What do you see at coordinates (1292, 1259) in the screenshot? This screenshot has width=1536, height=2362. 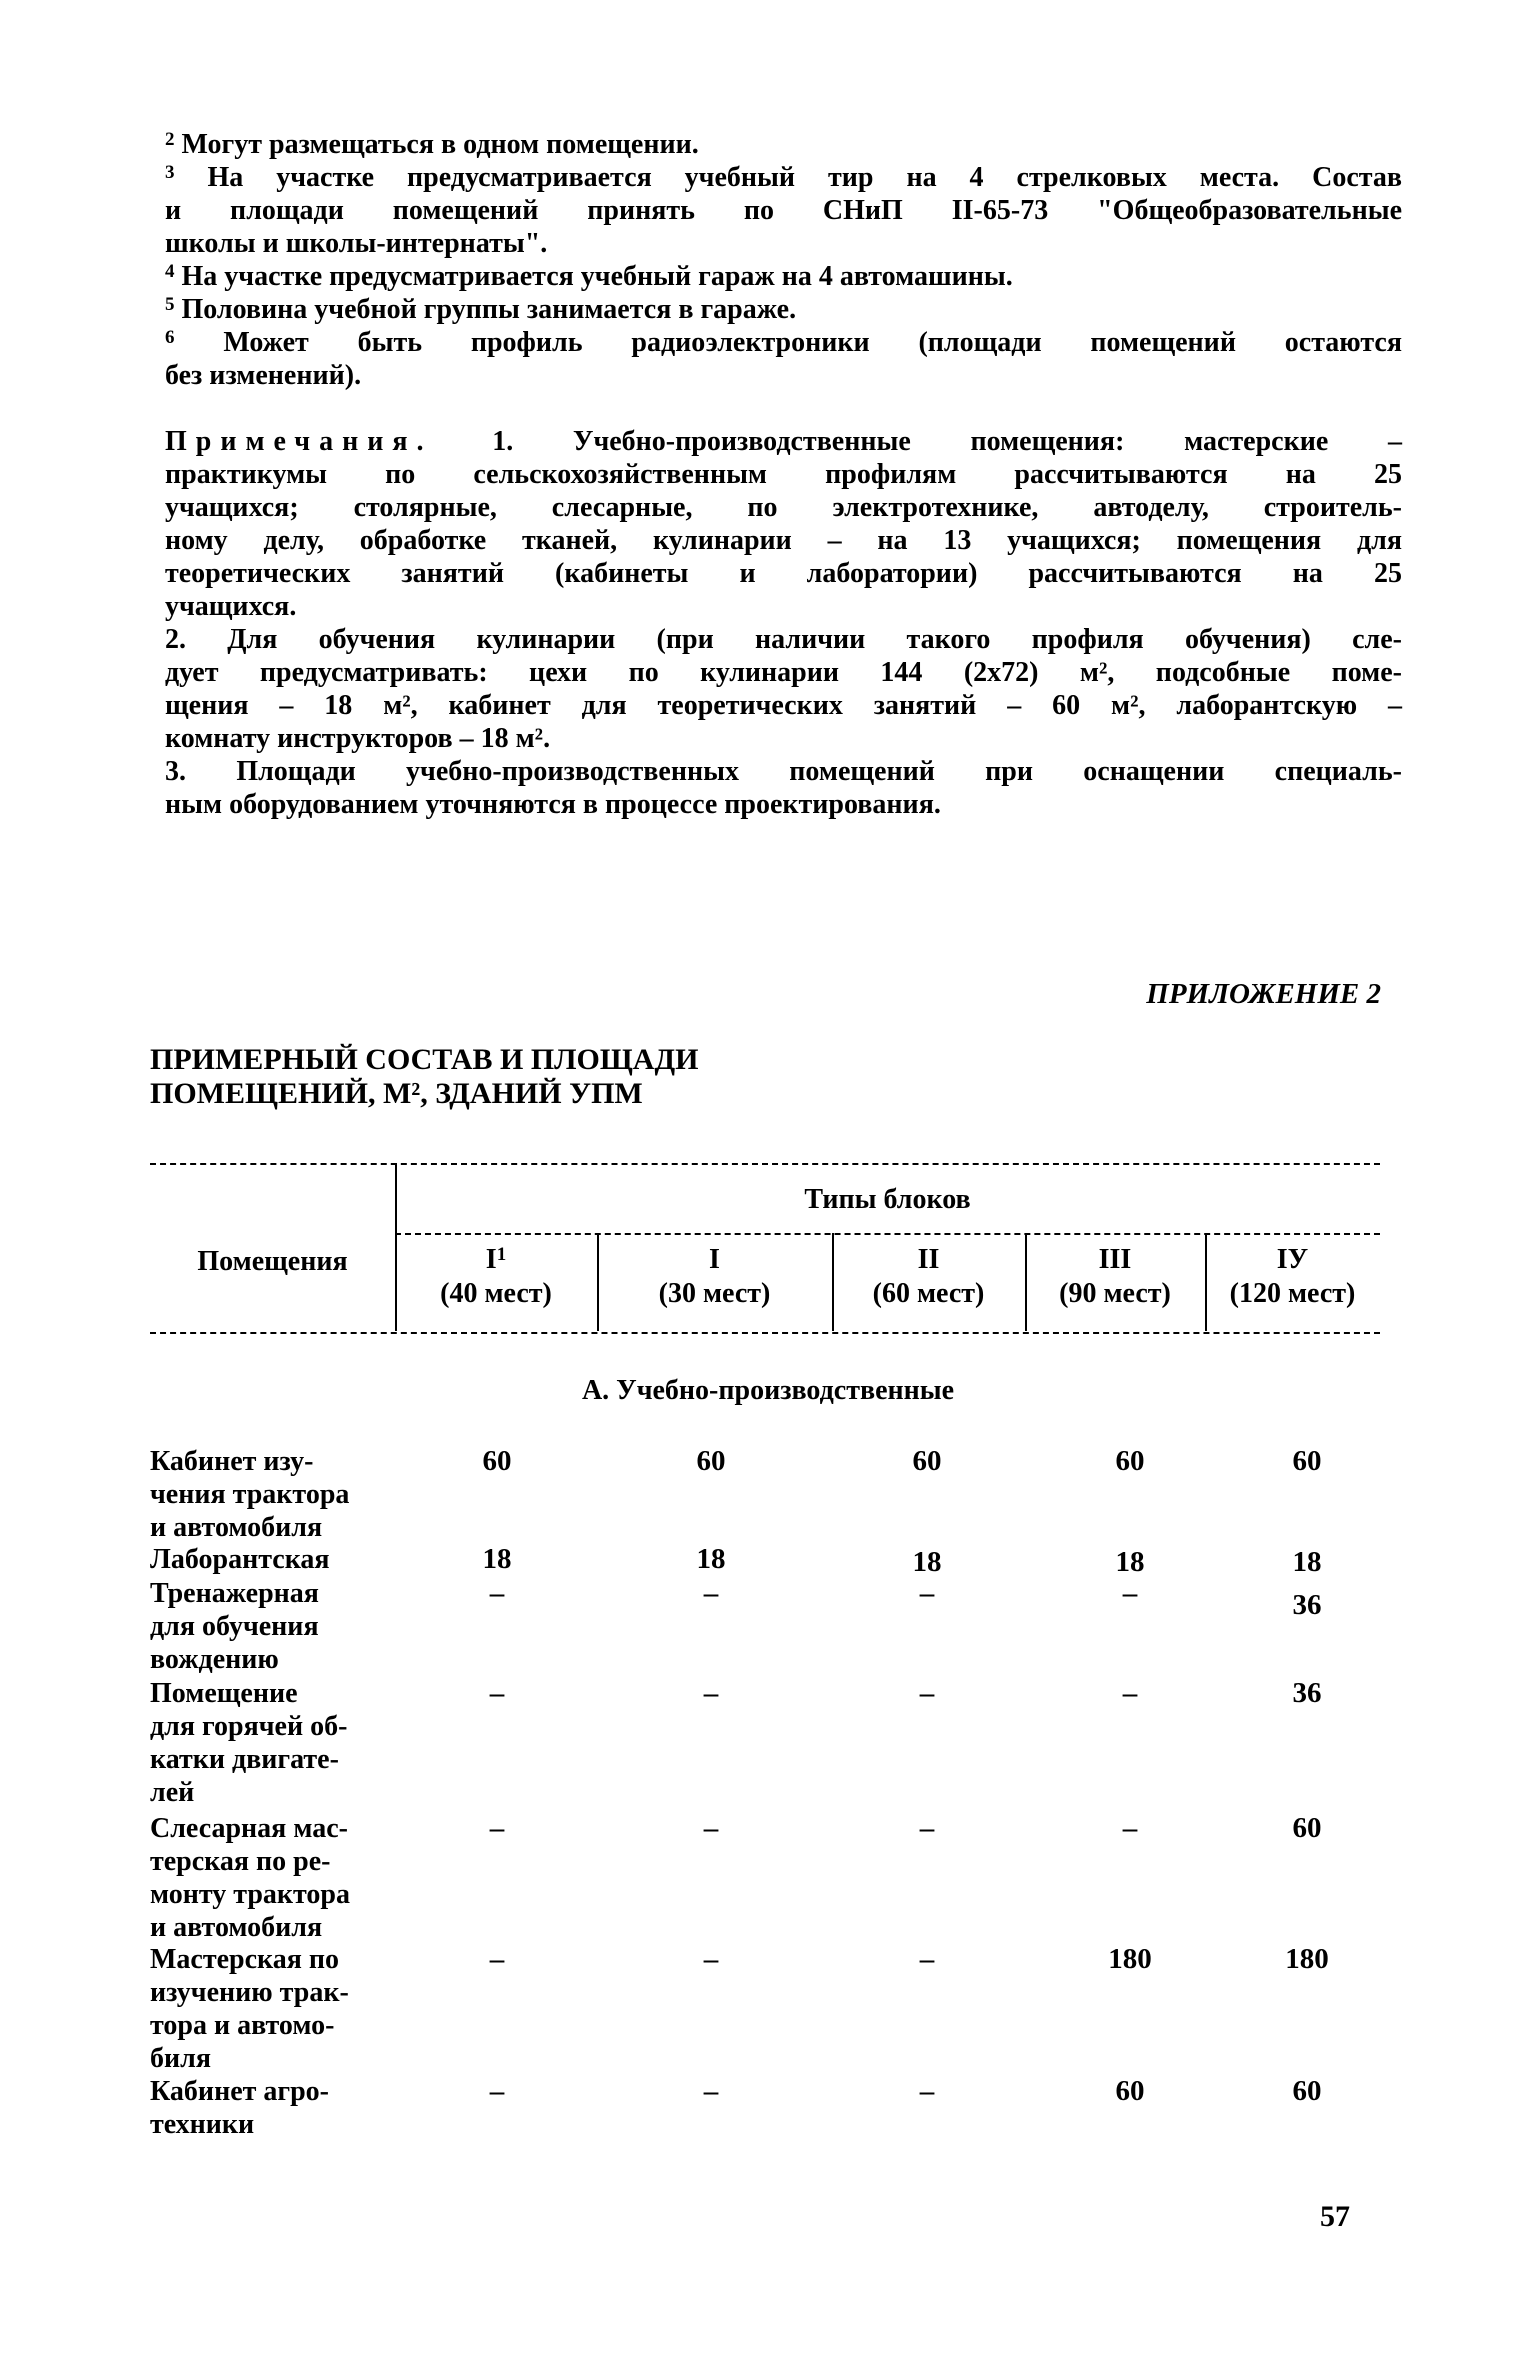 I see `block-type: IУ` at bounding box center [1292, 1259].